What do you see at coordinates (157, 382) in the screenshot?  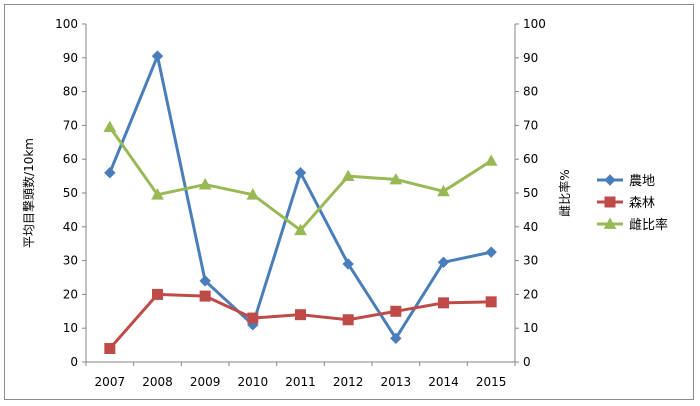 I see `x-tick-label: 2008` at bounding box center [157, 382].